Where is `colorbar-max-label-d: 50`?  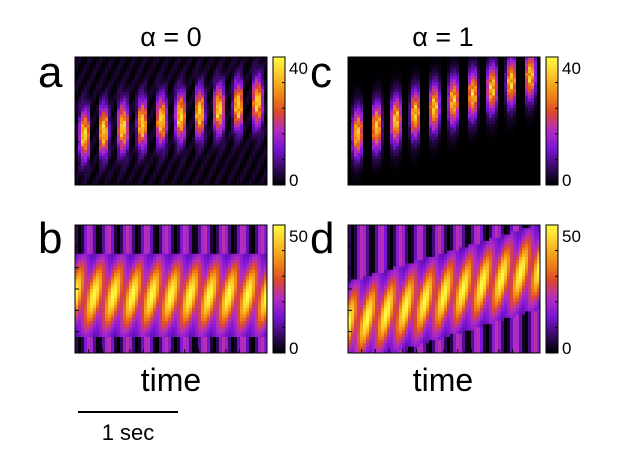 colorbar-max-label-d: 50 is located at coordinates (571, 236).